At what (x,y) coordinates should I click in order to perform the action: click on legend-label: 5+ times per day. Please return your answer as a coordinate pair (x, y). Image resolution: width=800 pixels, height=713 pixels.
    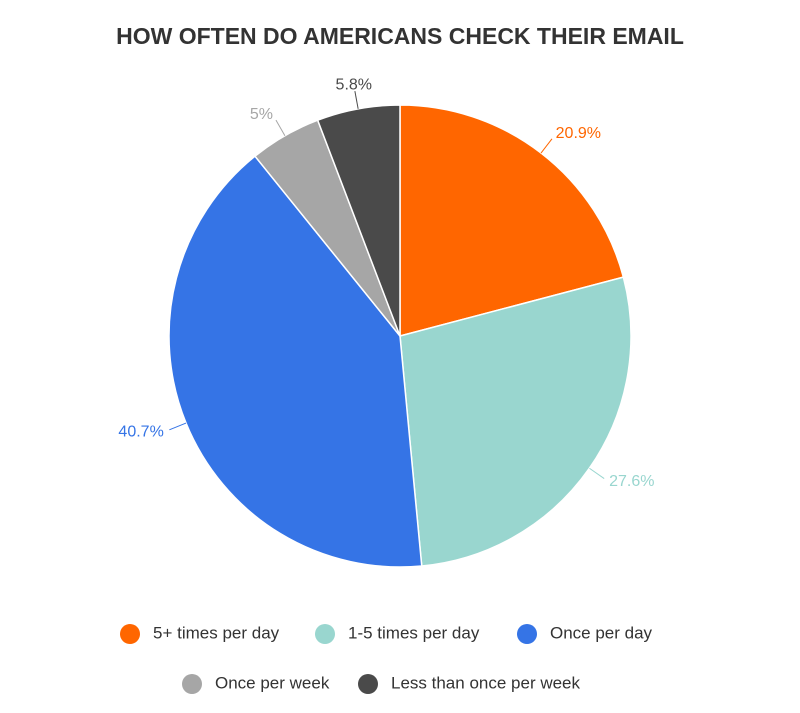
    Looking at the image, I should click on (216, 632).